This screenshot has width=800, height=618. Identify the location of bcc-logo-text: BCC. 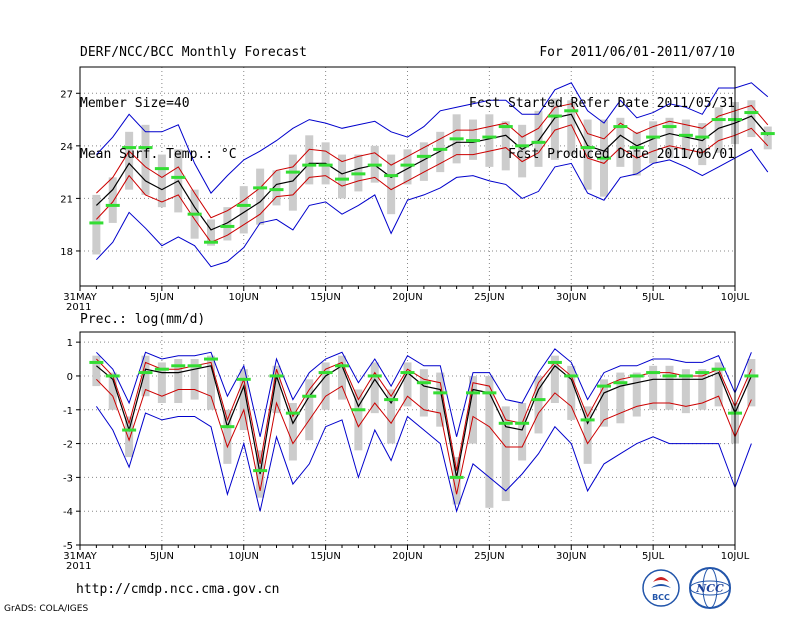
(661, 597).